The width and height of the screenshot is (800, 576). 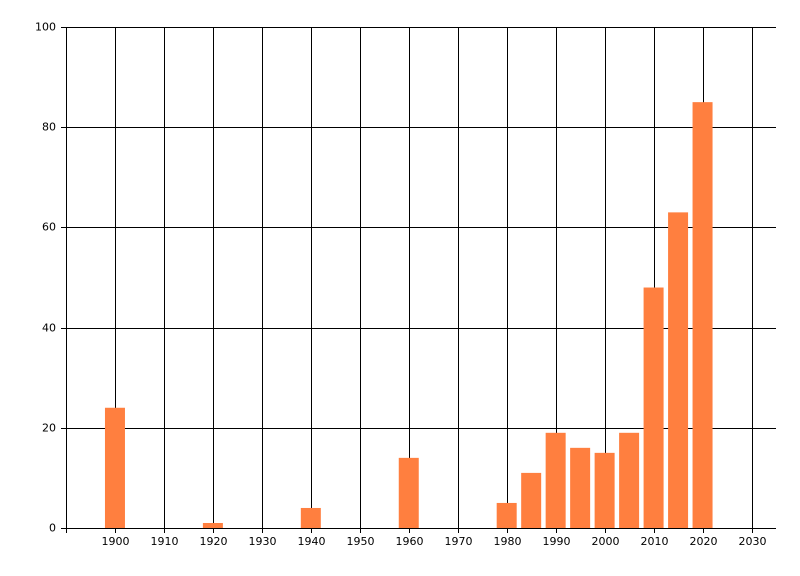 I want to click on x-tick-label: 1900, so click(x=116, y=541).